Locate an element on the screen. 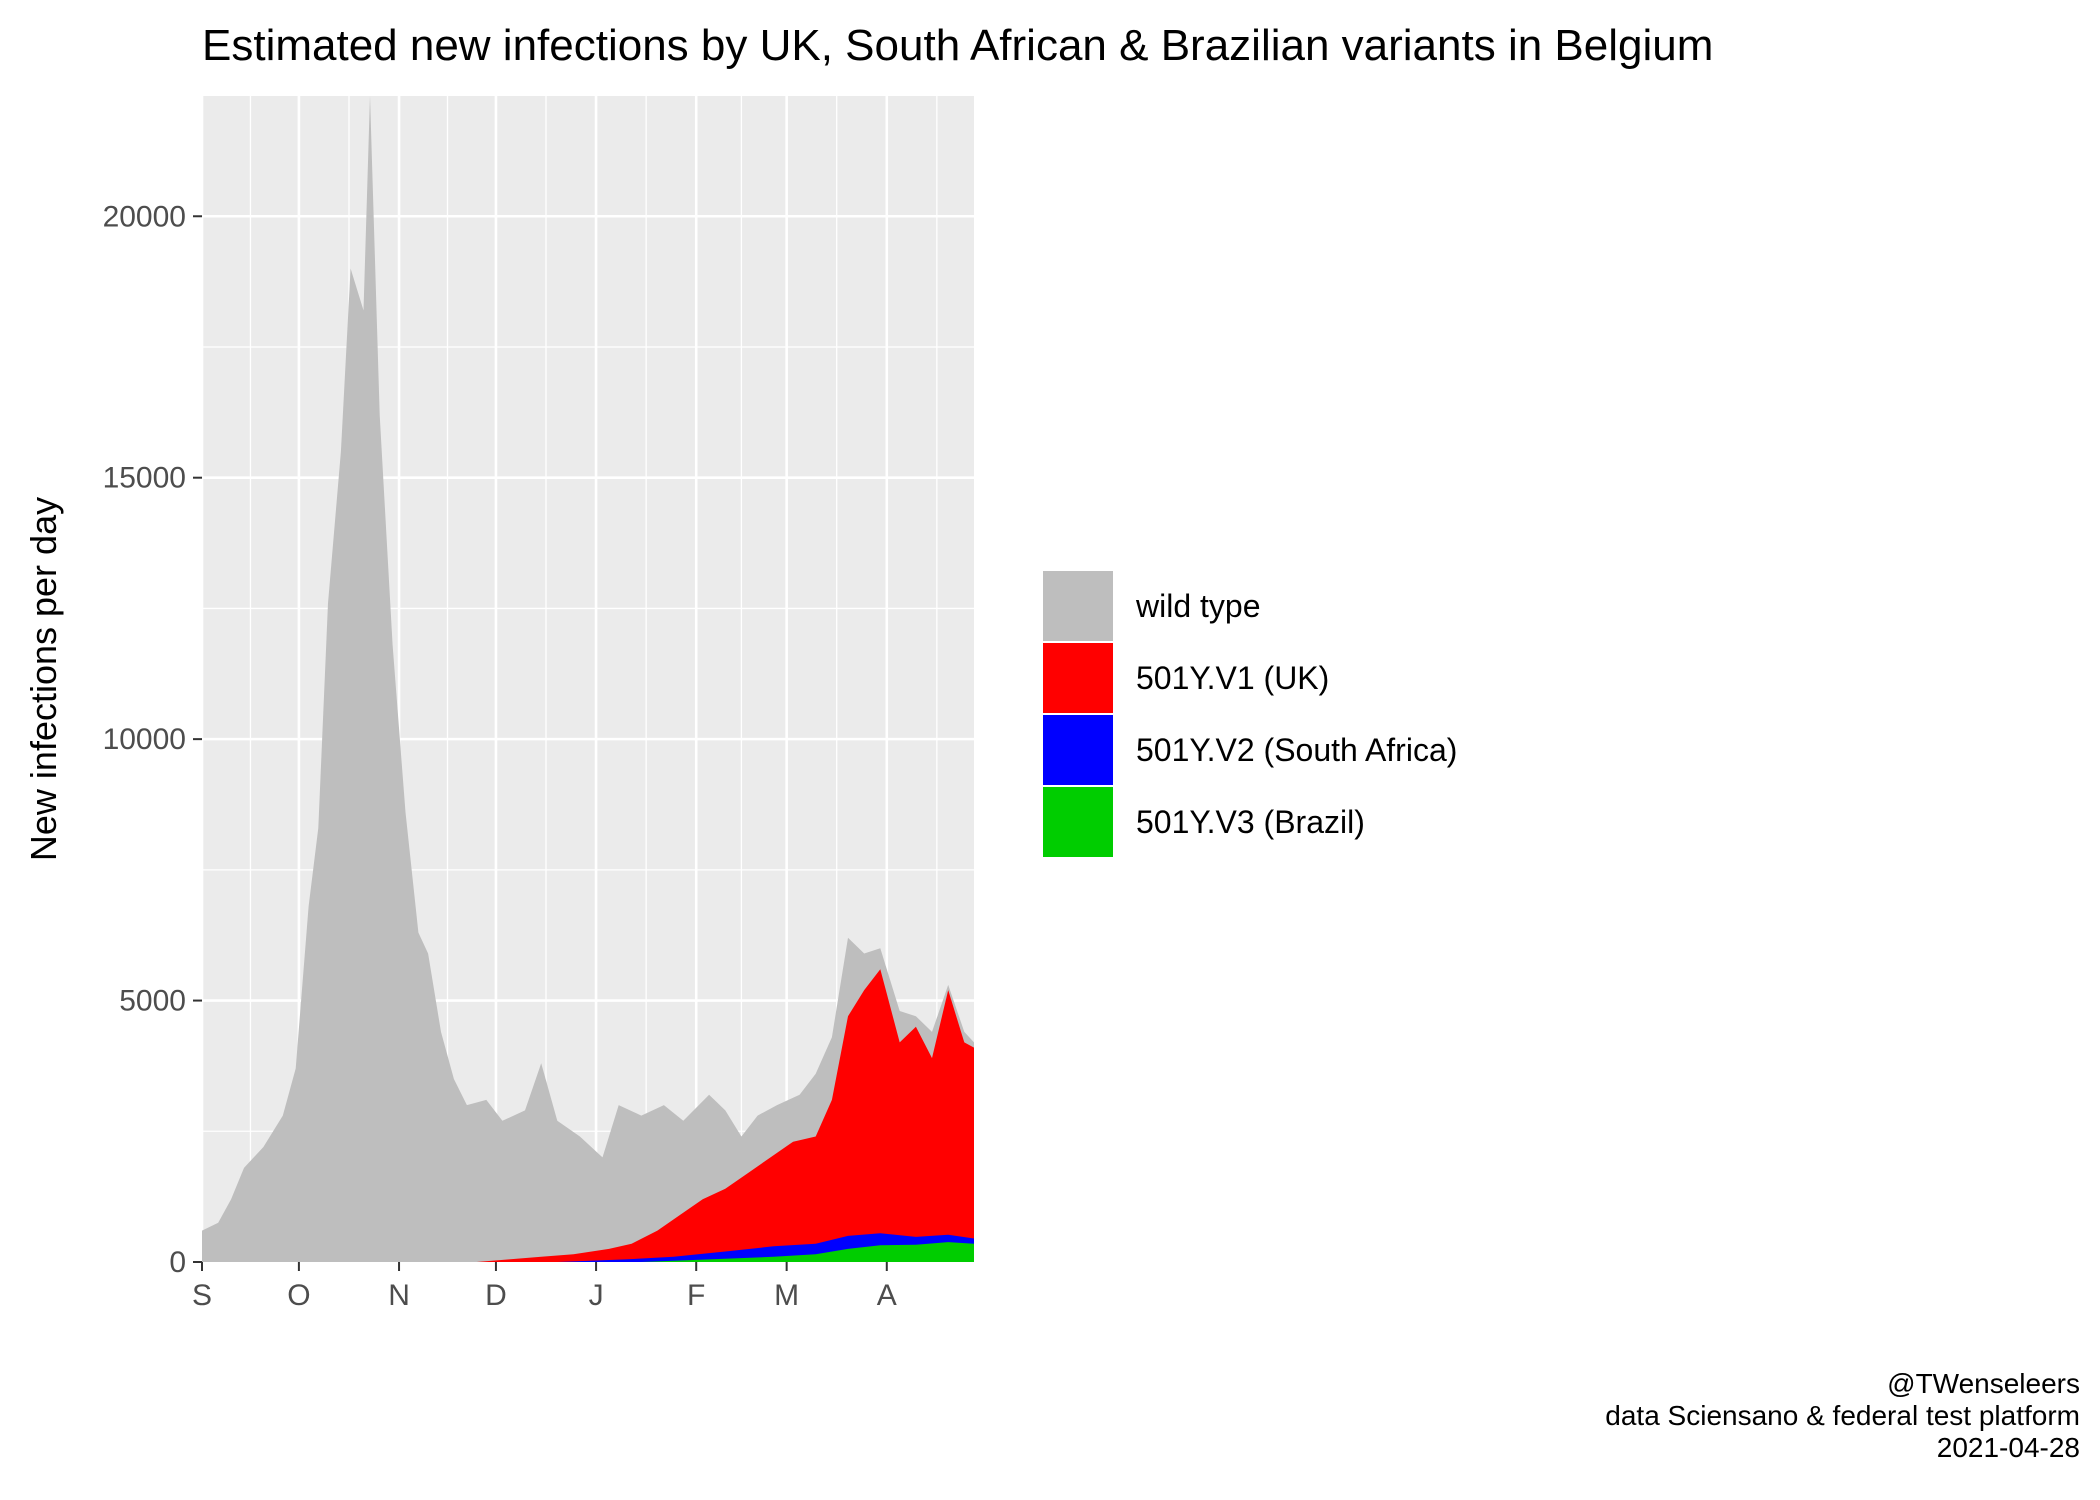  legend-label-wild-type: wild type is located at coordinates (1198, 606).